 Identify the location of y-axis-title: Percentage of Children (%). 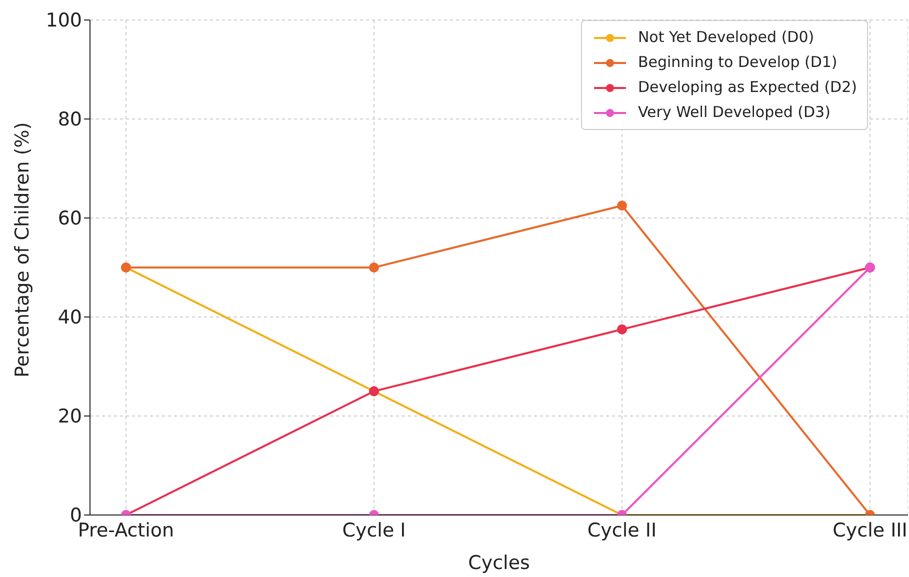
(23, 250).